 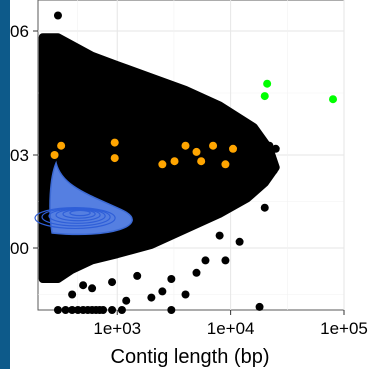 I want to click on x-tick-label: 1e+04, so click(x=231, y=328).